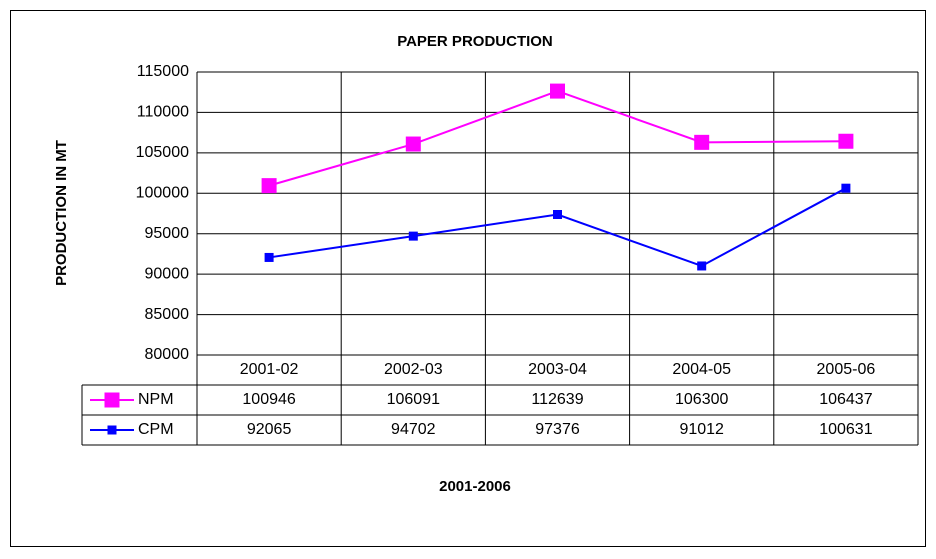 The image size is (936, 559). What do you see at coordinates (475, 41) in the screenshot?
I see `chart-title: PAPER PRODUCTION` at bounding box center [475, 41].